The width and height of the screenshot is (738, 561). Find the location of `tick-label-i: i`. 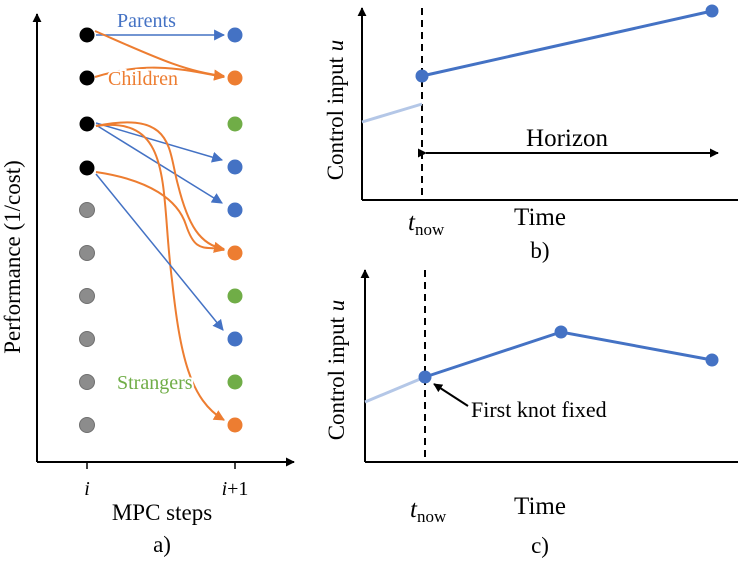

tick-label-i: i is located at coordinates (87, 489).